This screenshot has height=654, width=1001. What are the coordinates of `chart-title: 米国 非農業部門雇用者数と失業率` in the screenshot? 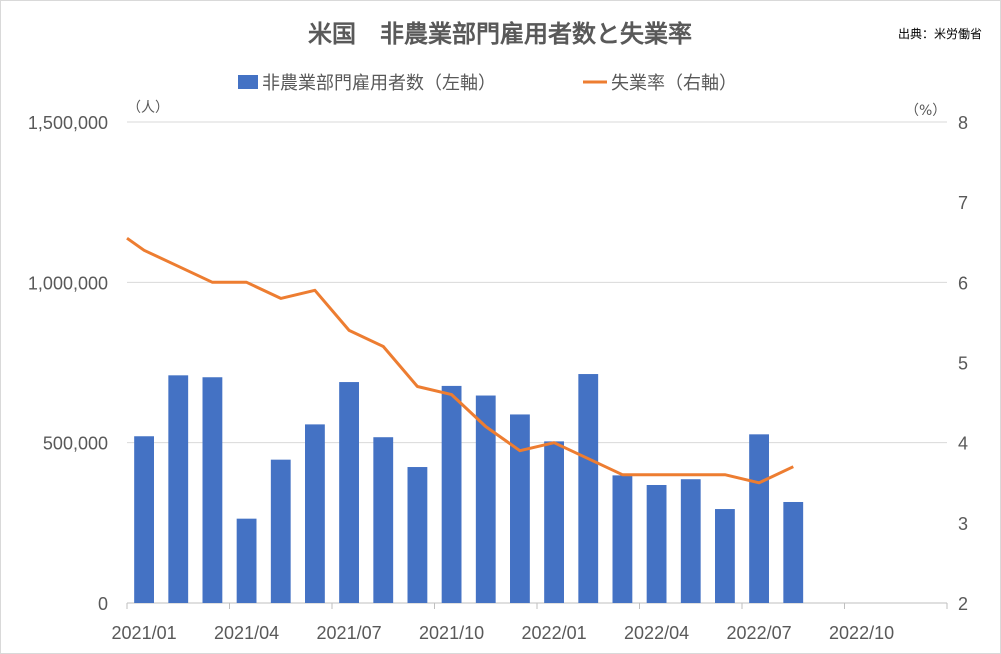 It's located at (500, 34).